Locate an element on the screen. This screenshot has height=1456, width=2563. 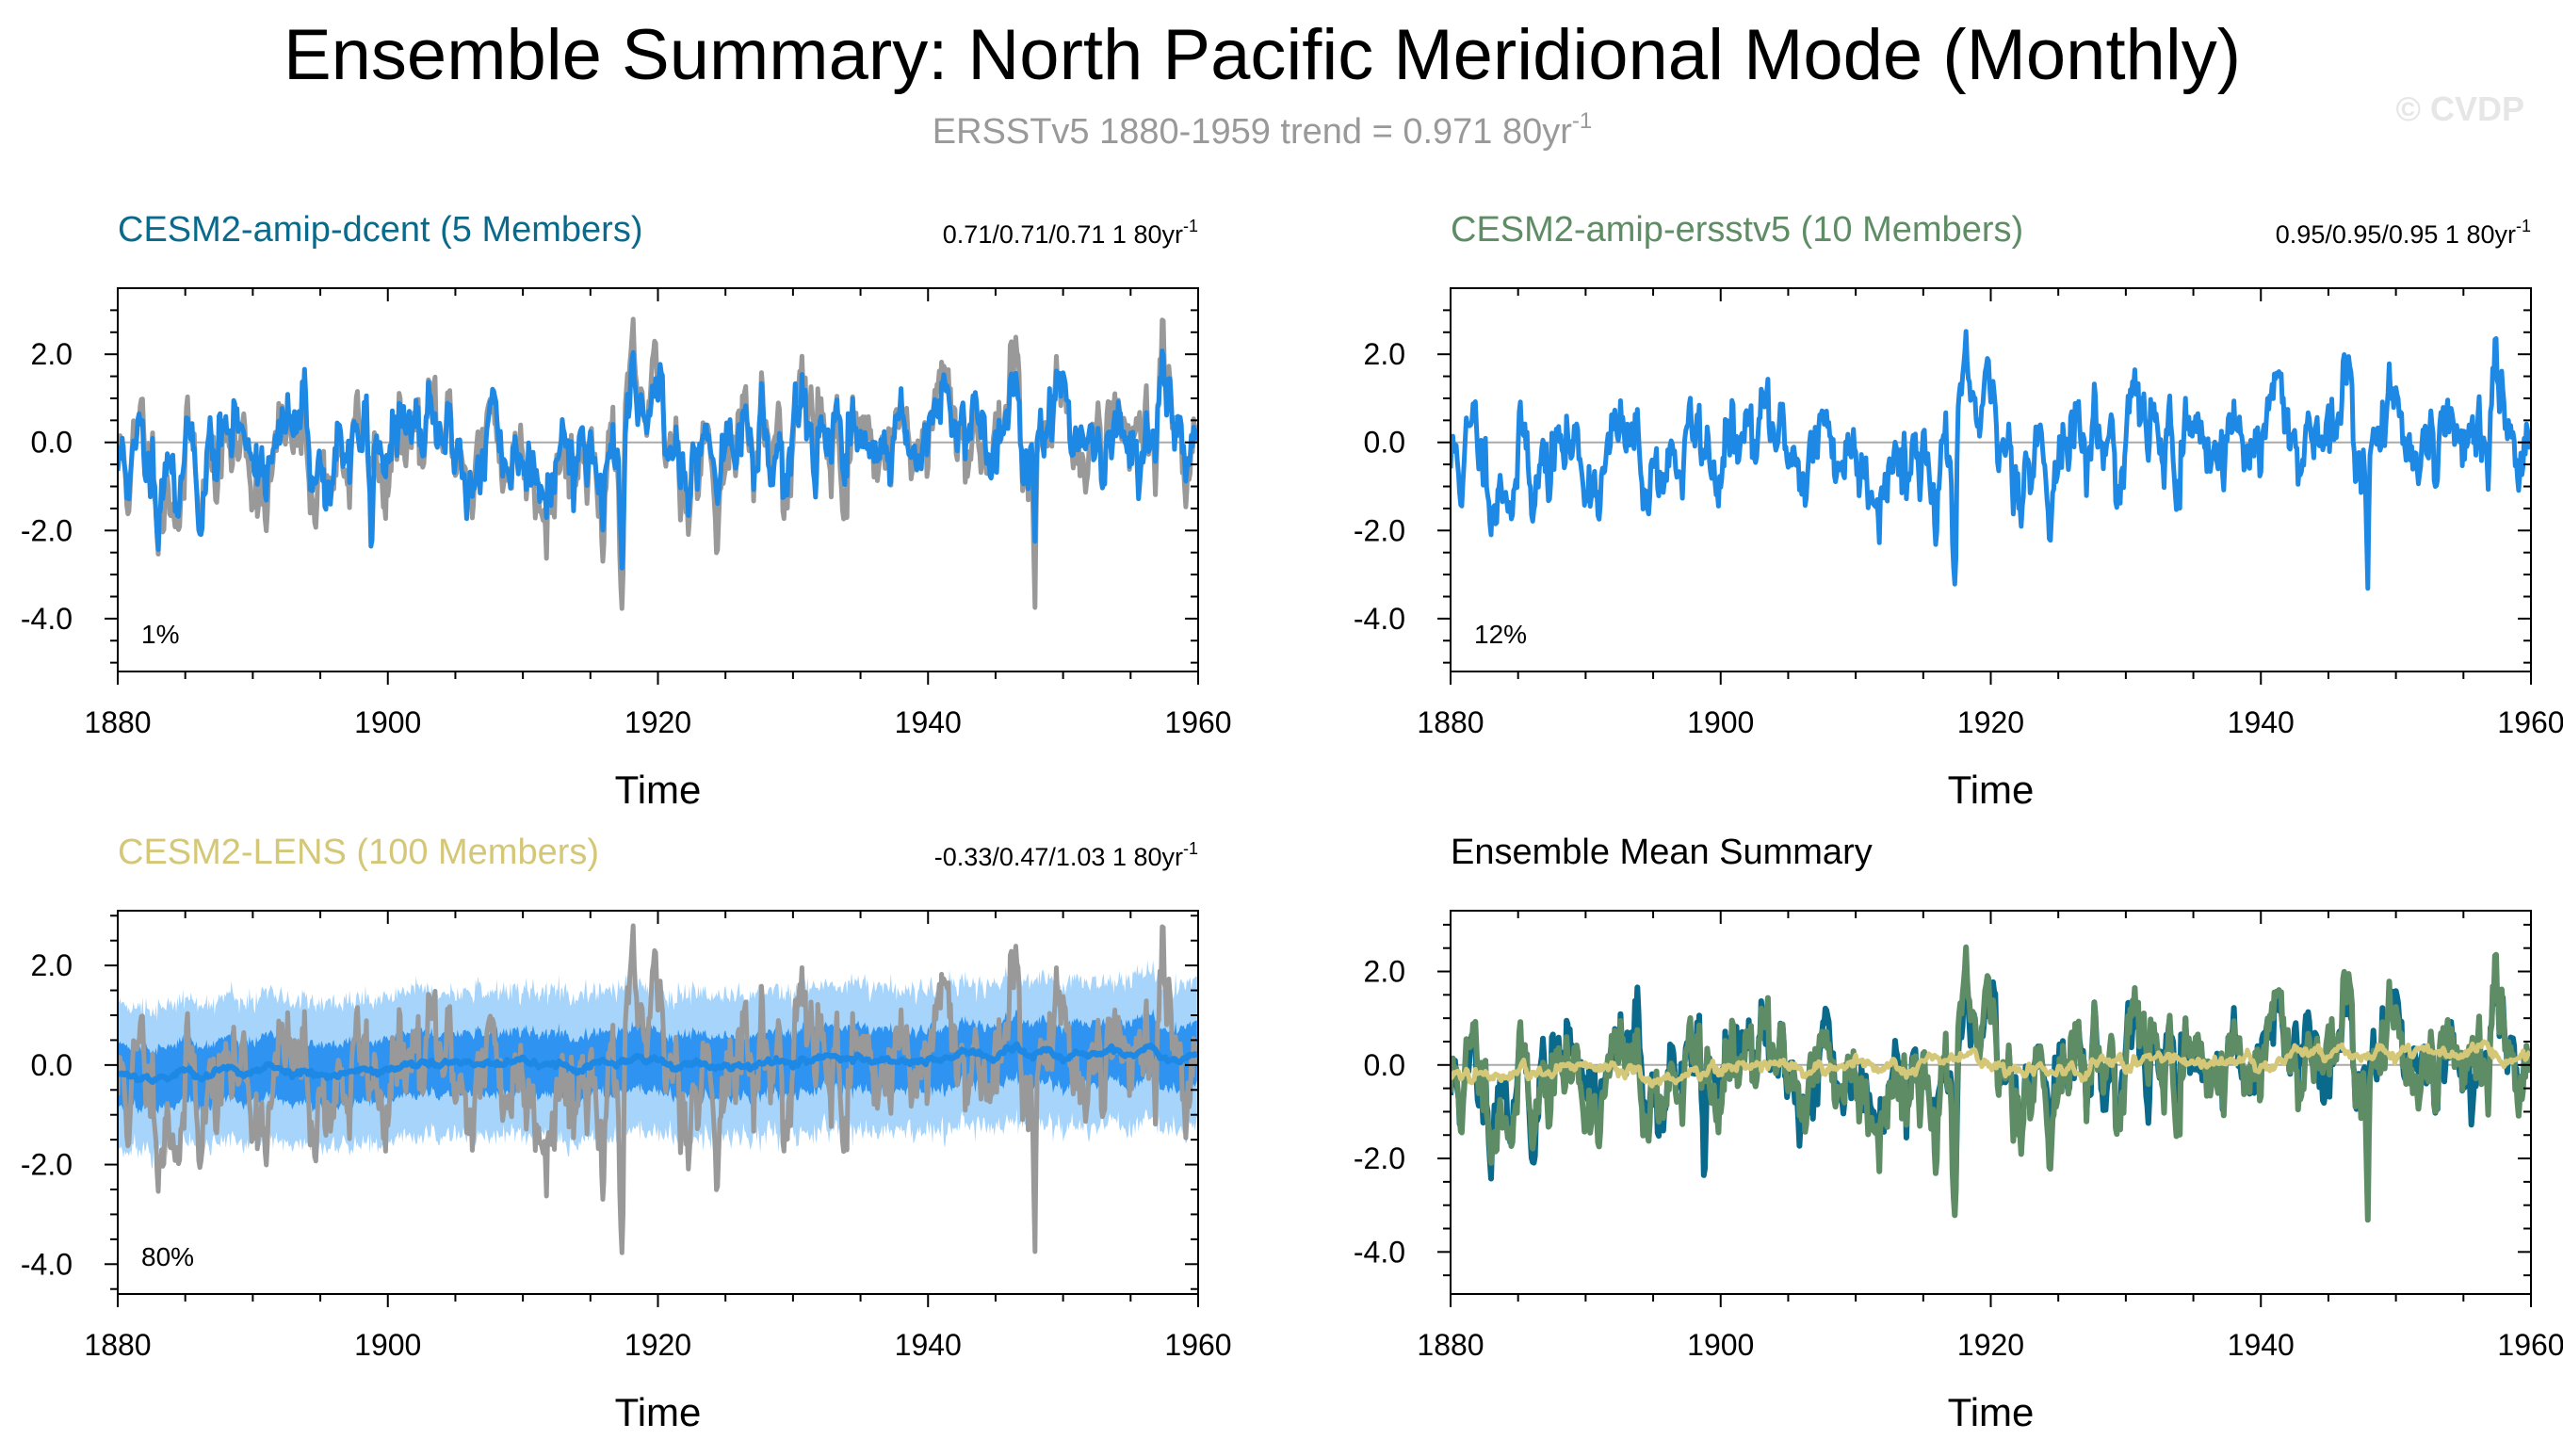
panel-annotation-dcent: 1% is located at coordinates (160, 634).